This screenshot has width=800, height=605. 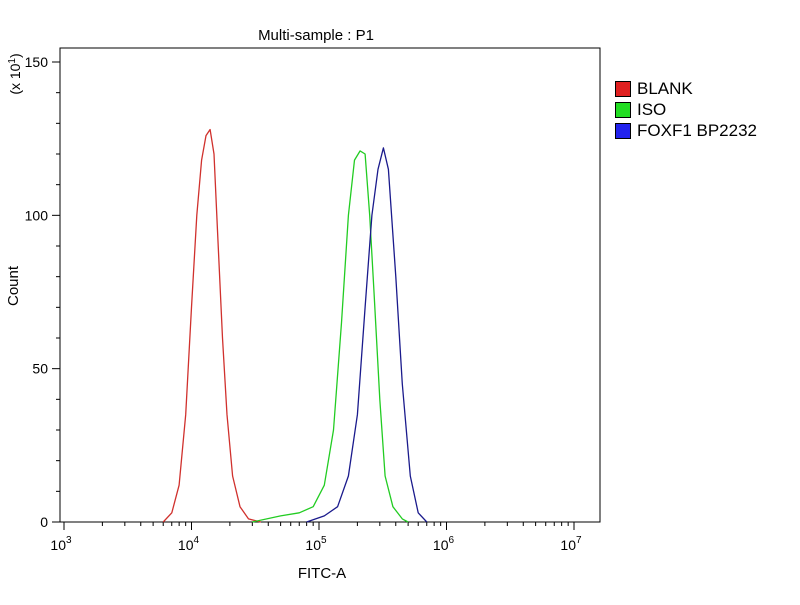 I want to click on x-tick-label: 10⁵, so click(x=316, y=544).